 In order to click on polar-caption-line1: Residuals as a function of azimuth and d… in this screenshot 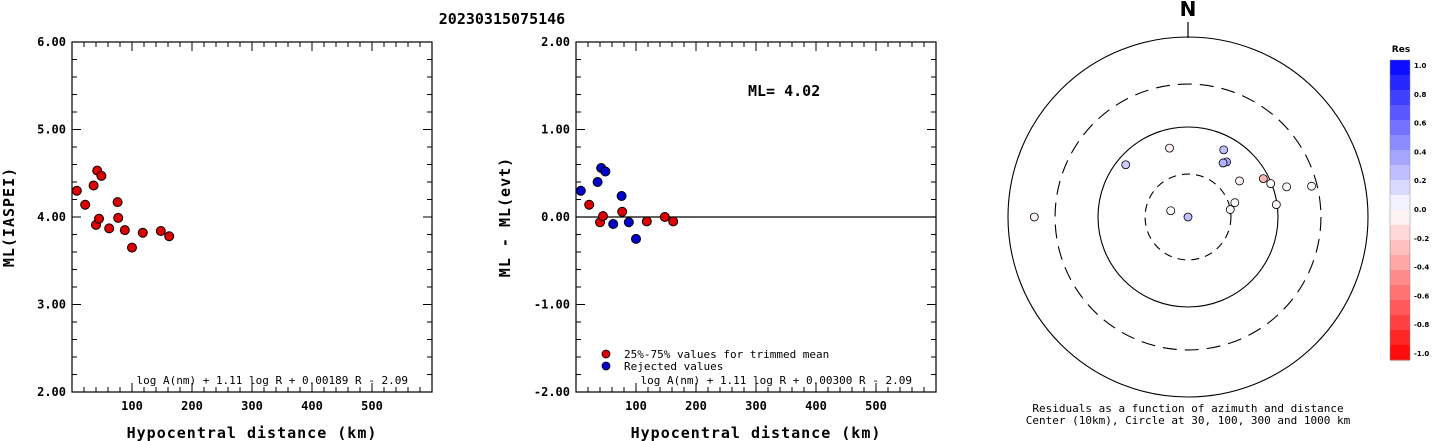, I will do `click(1187, 408)`.